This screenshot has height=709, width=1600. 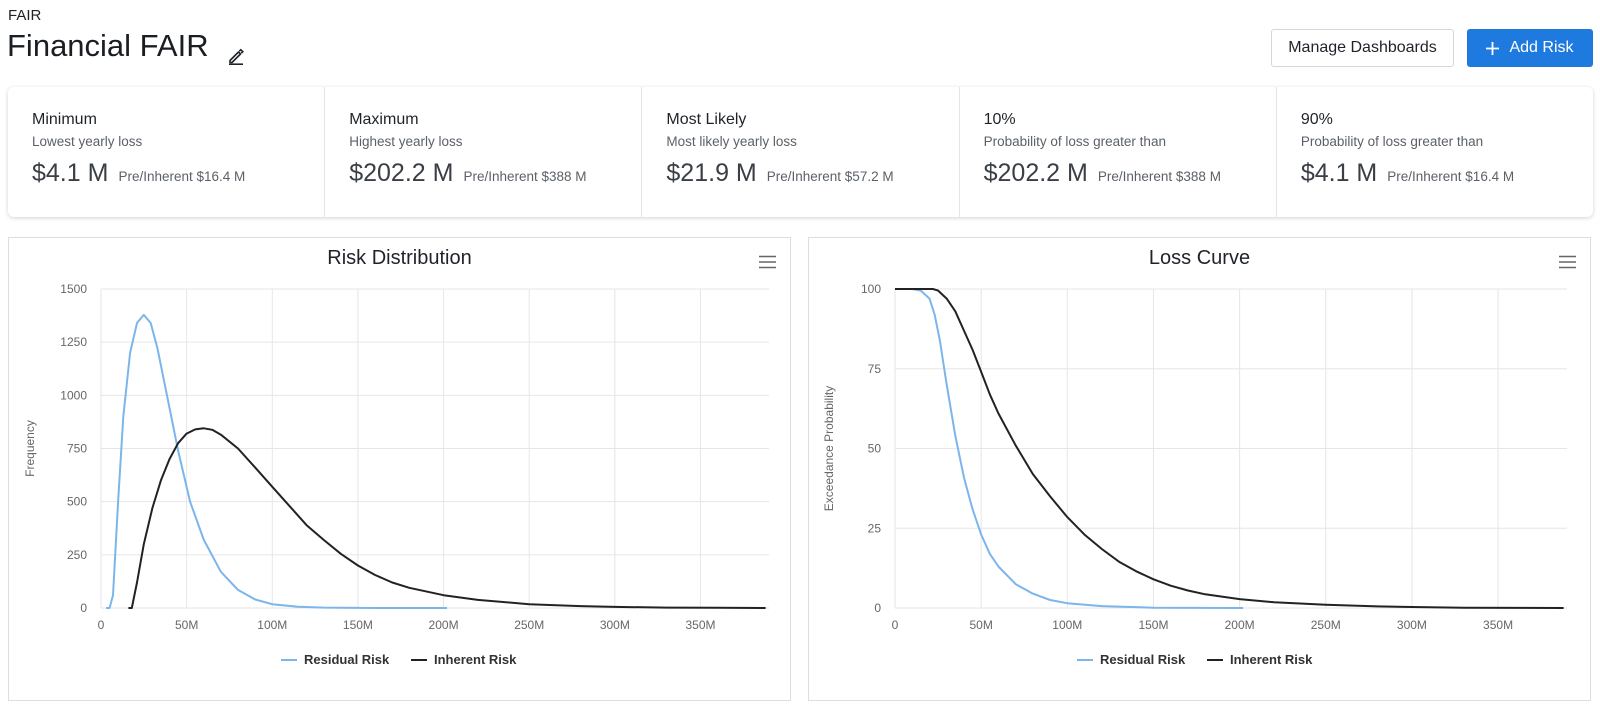 I want to click on y-tick-label: 75, so click(x=875, y=369).